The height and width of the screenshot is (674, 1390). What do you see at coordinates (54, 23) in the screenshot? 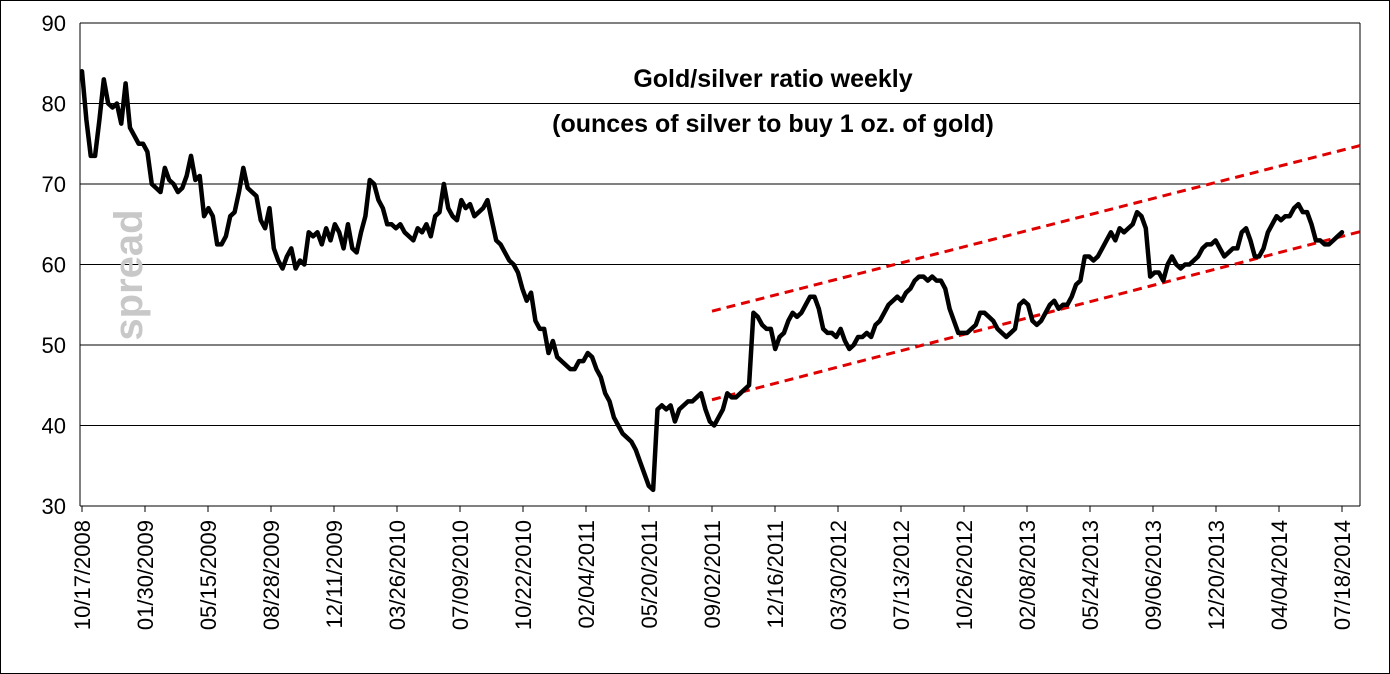
I see `y-tick-label-90: 90` at bounding box center [54, 23].